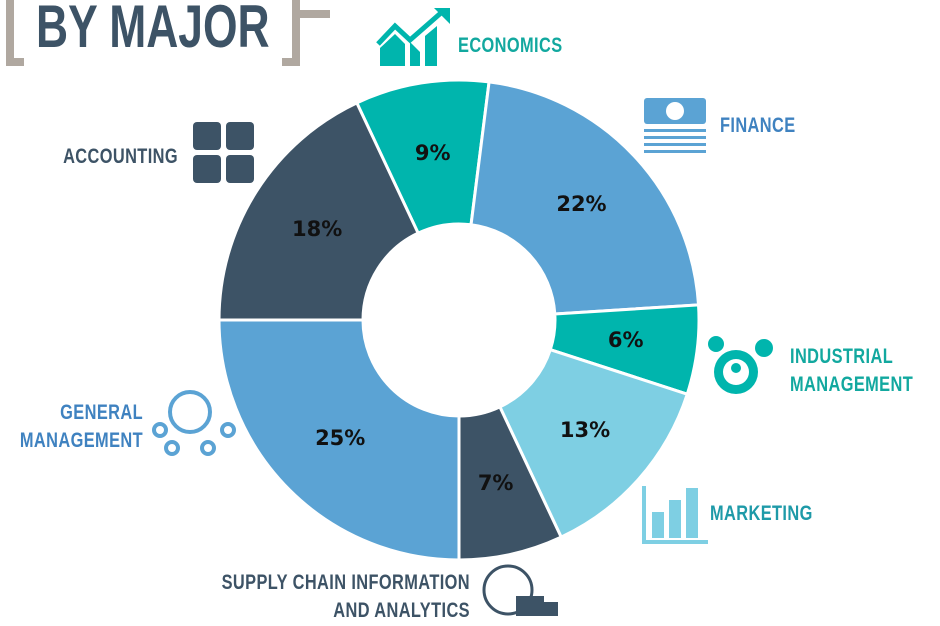  Describe the element at coordinates (852, 370) in the screenshot. I see `category-label: INDUSTRIAL MANAGEMENT` at that location.